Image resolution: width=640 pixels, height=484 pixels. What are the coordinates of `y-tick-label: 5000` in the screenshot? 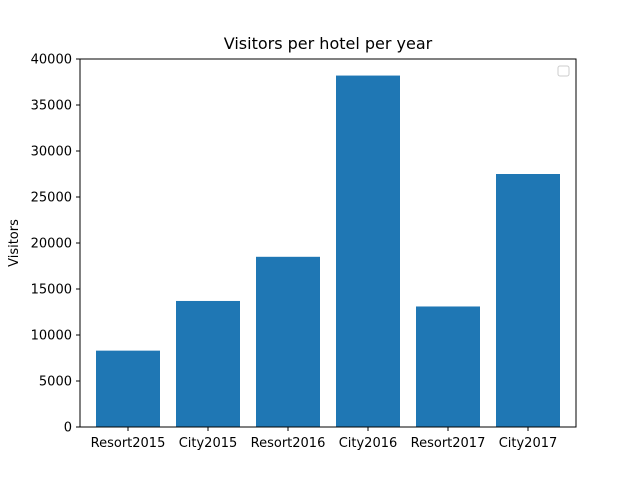 It's located at (55, 382).